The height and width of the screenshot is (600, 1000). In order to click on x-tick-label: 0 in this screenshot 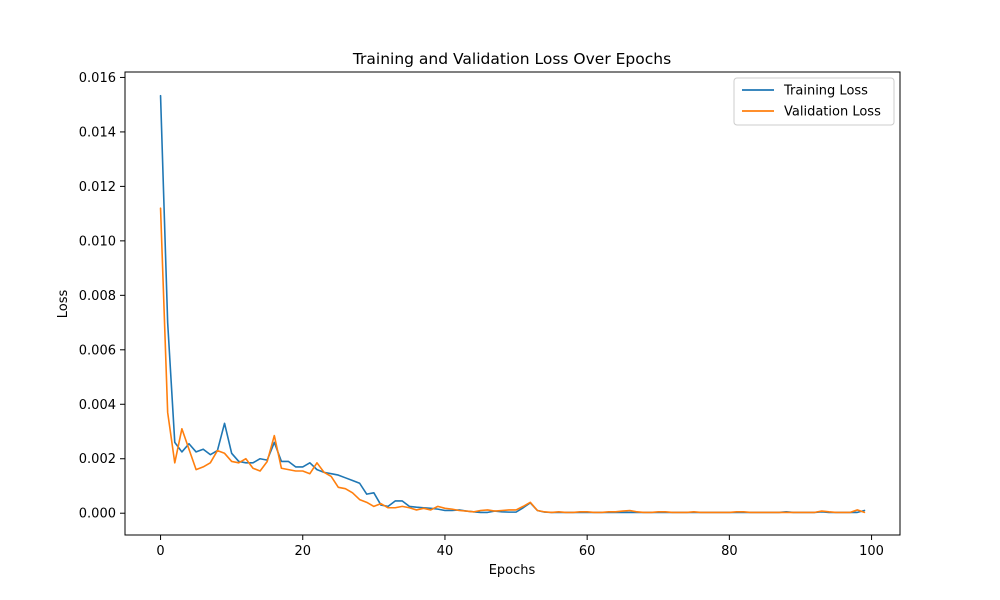, I will do `click(160, 551)`.